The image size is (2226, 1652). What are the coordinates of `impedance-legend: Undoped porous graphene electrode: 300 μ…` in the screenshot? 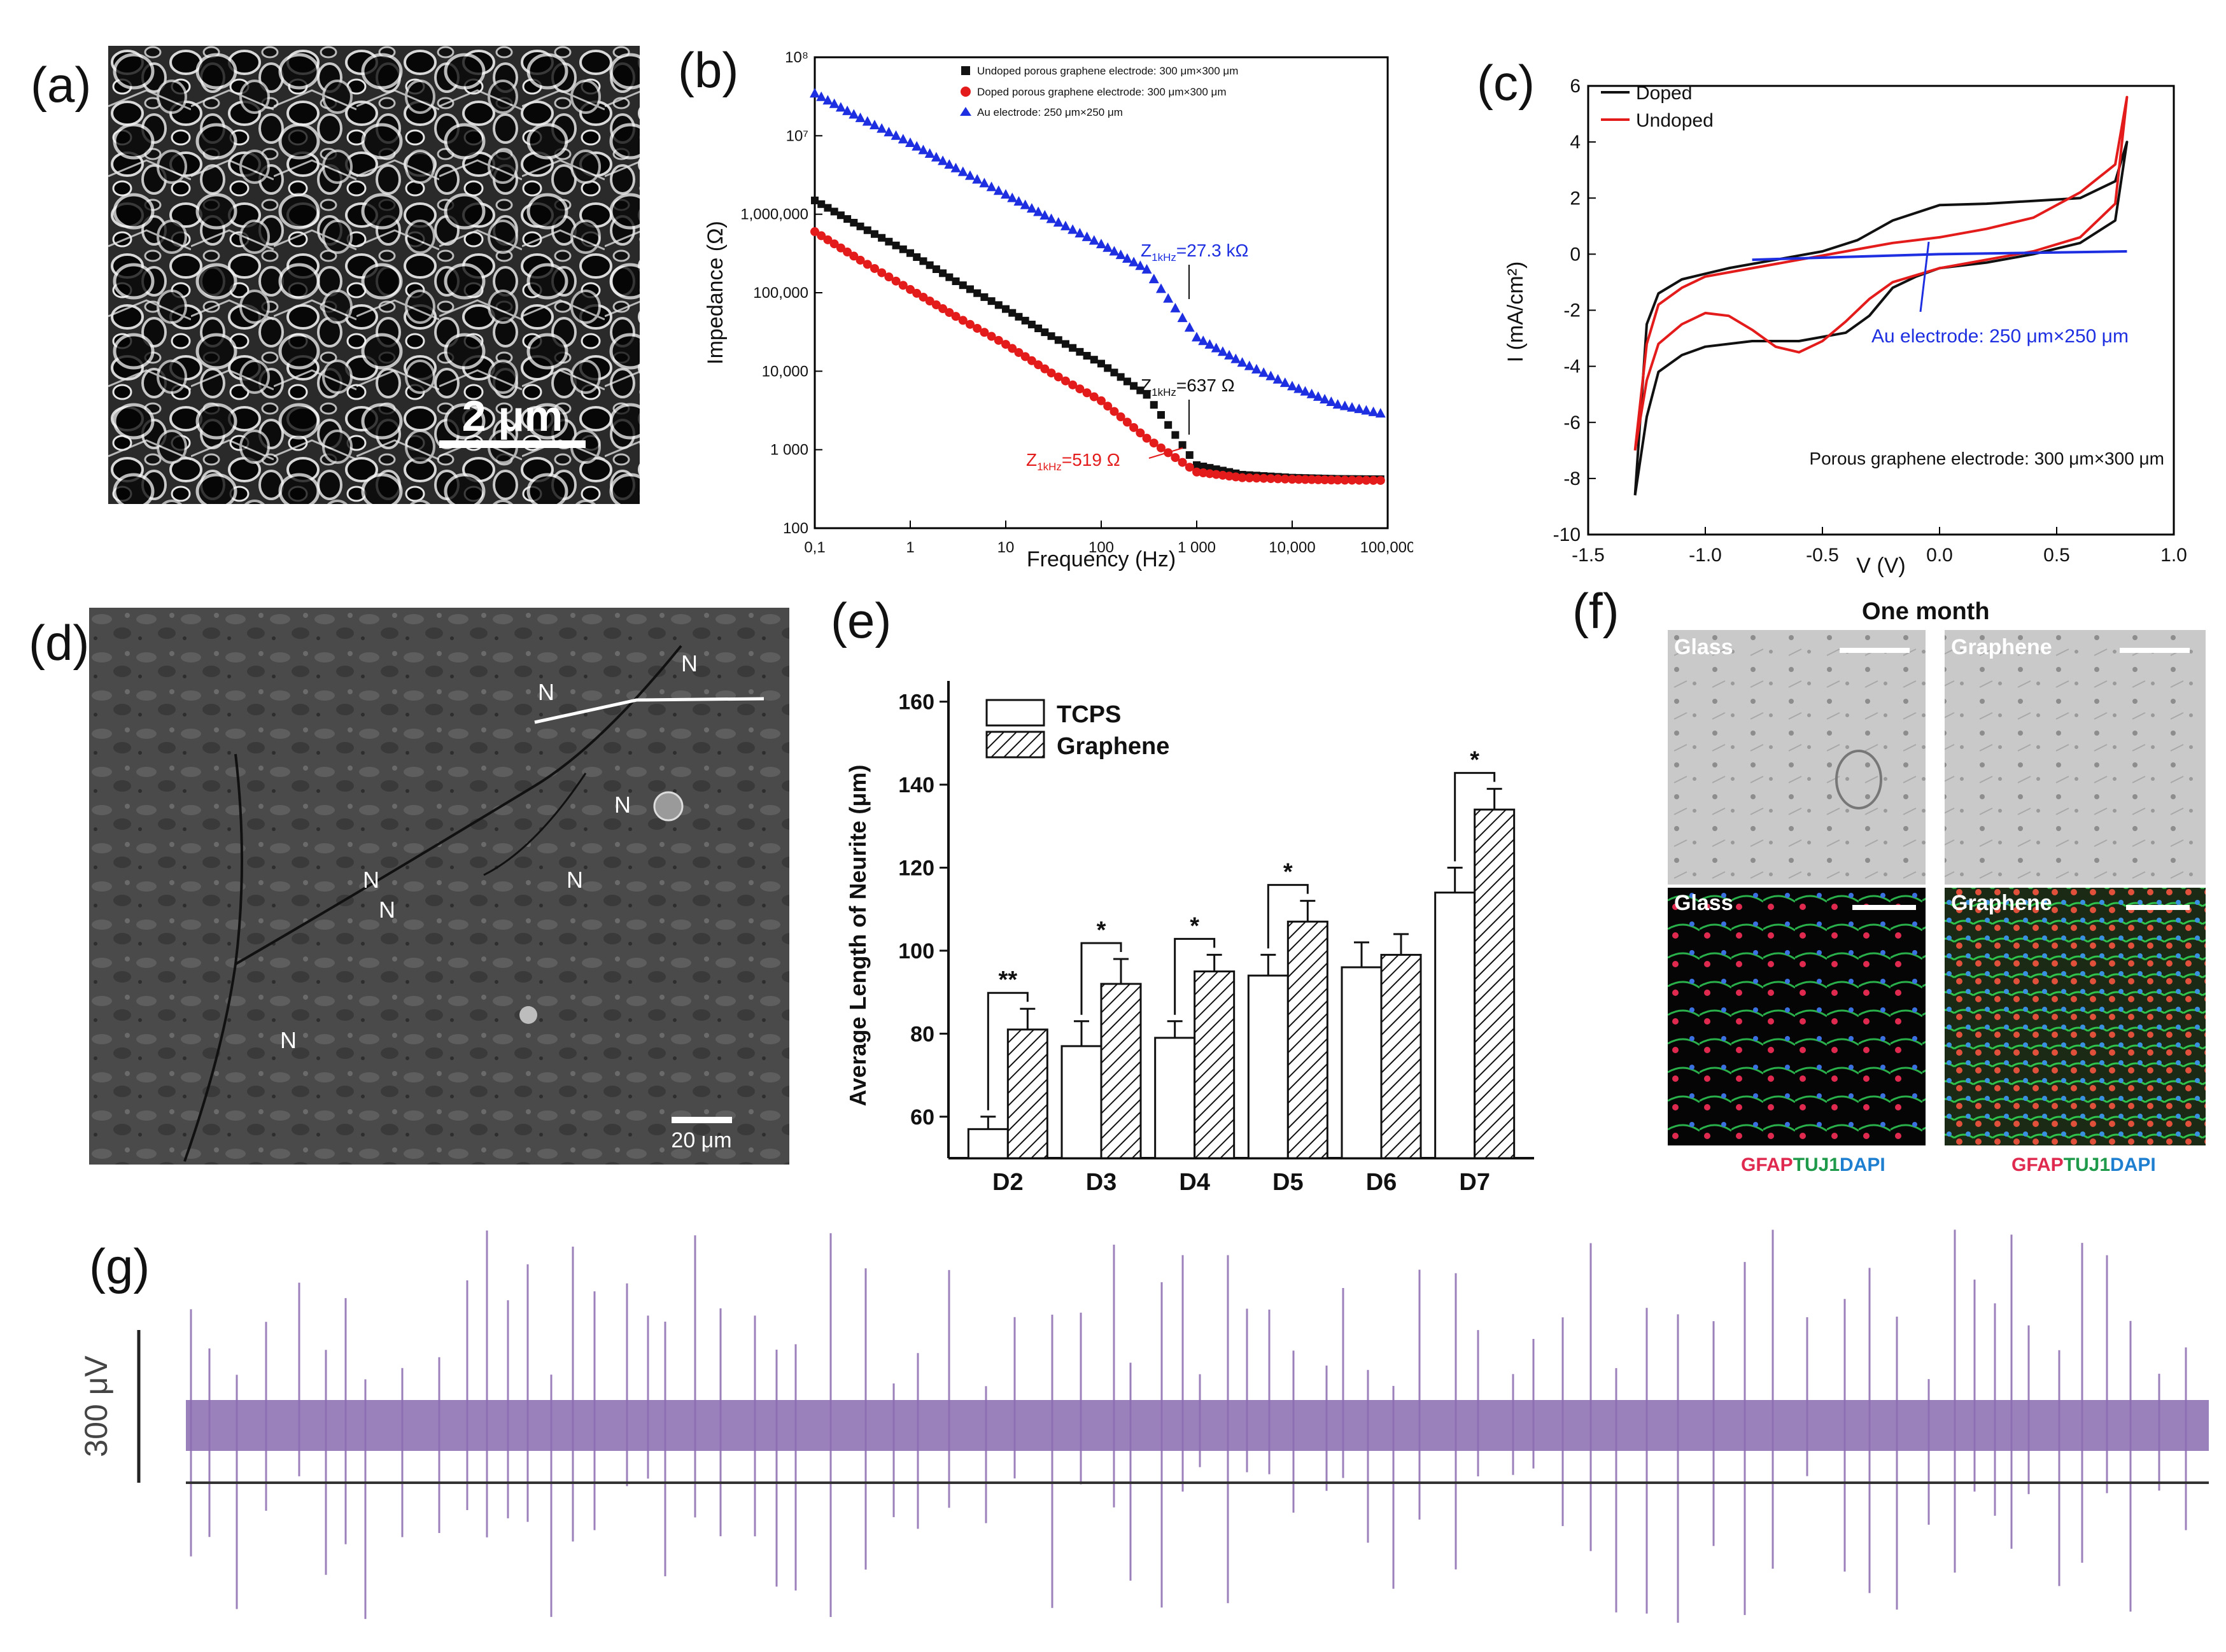 It's located at (1099, 91).